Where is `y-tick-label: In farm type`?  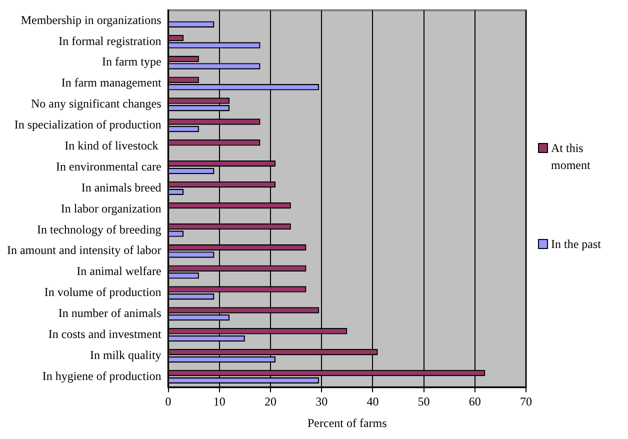 y-tick-label: In farm type is located at coordinates (132, 61).